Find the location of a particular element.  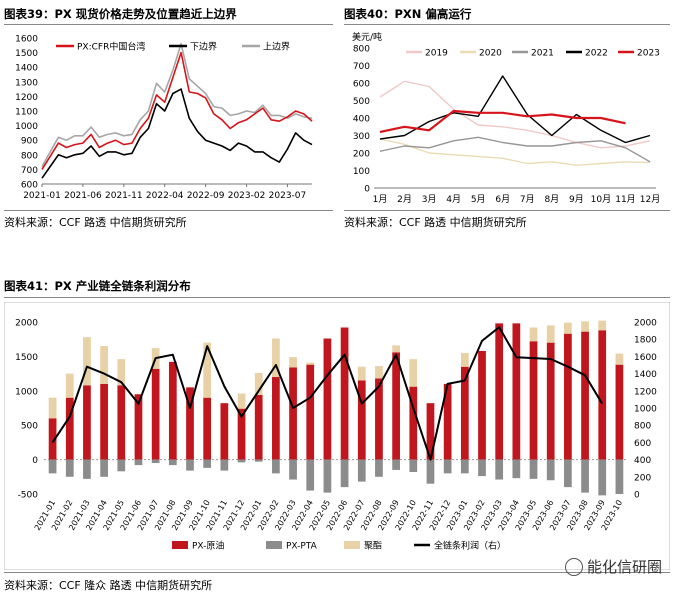

fig39-series-line is located at coordinates (177, 110).